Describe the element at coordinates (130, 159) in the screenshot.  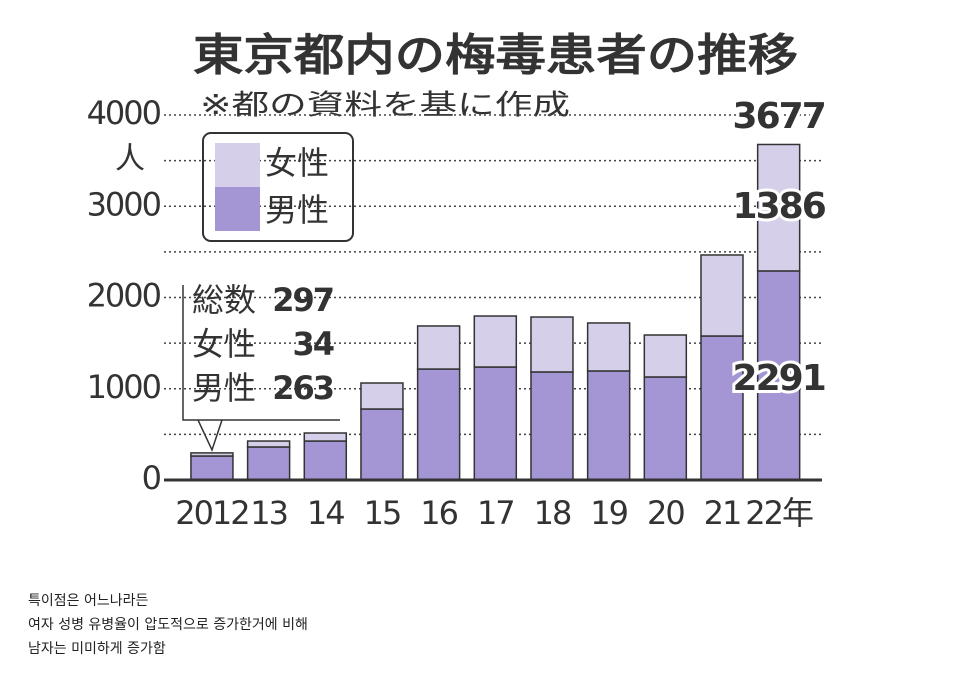
I see `y-unit: 人` at that location.